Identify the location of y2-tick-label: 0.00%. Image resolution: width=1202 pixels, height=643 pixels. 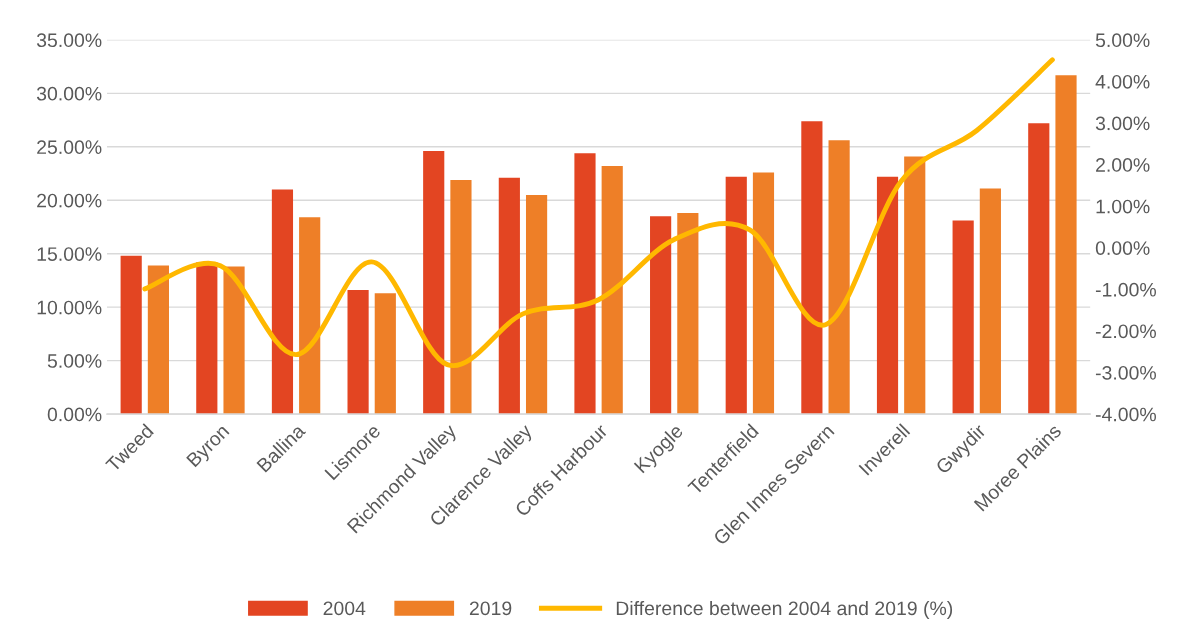
(1122, 248).